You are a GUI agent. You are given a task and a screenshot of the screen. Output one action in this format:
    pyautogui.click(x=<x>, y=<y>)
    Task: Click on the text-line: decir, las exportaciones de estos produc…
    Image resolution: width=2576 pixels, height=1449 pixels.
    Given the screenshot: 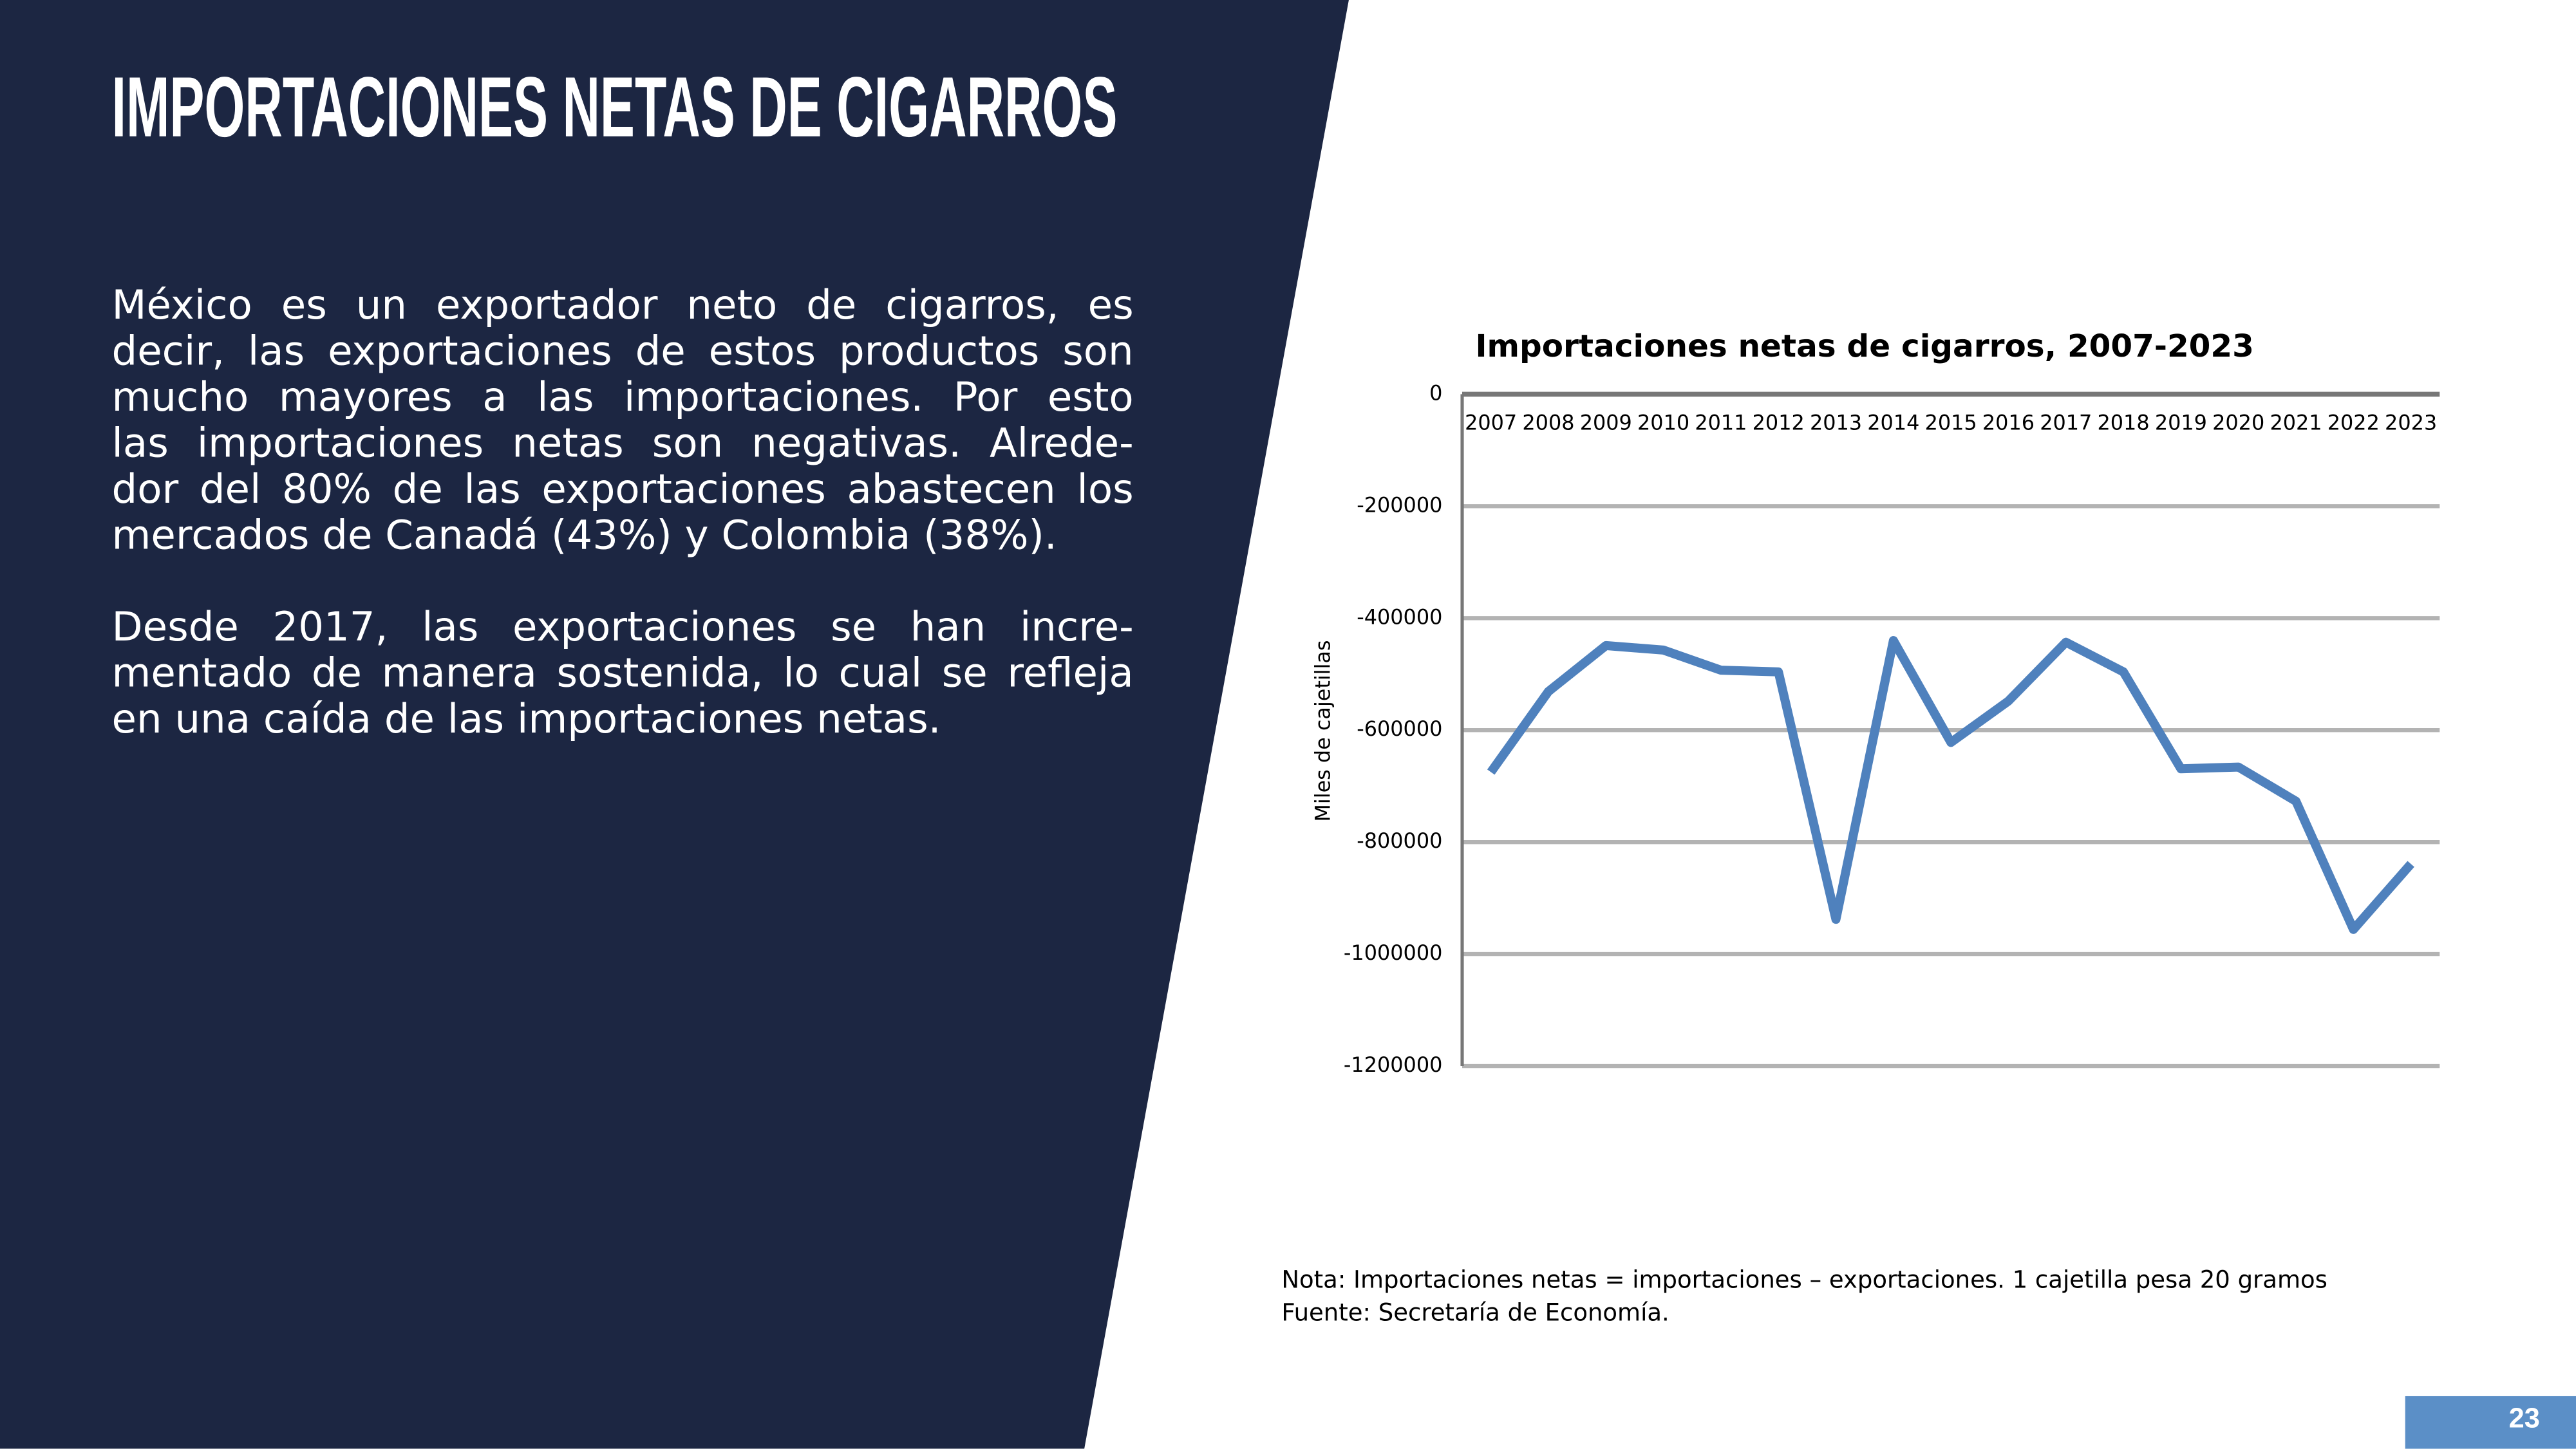 What is the action you would take?
    pyautogui.click(x=622, y=350)
    